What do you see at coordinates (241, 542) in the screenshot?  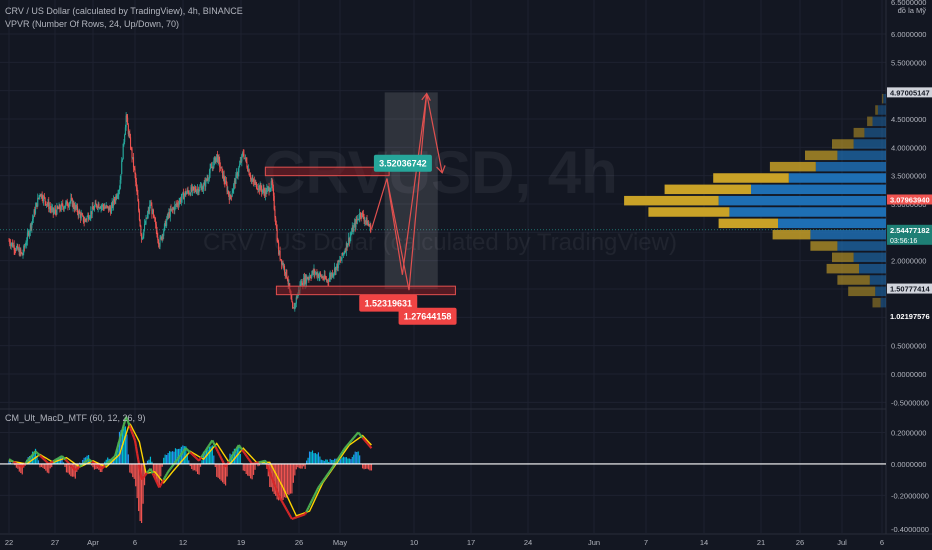 I see `x-tick-label: 19` at bounding box center [241, 542].